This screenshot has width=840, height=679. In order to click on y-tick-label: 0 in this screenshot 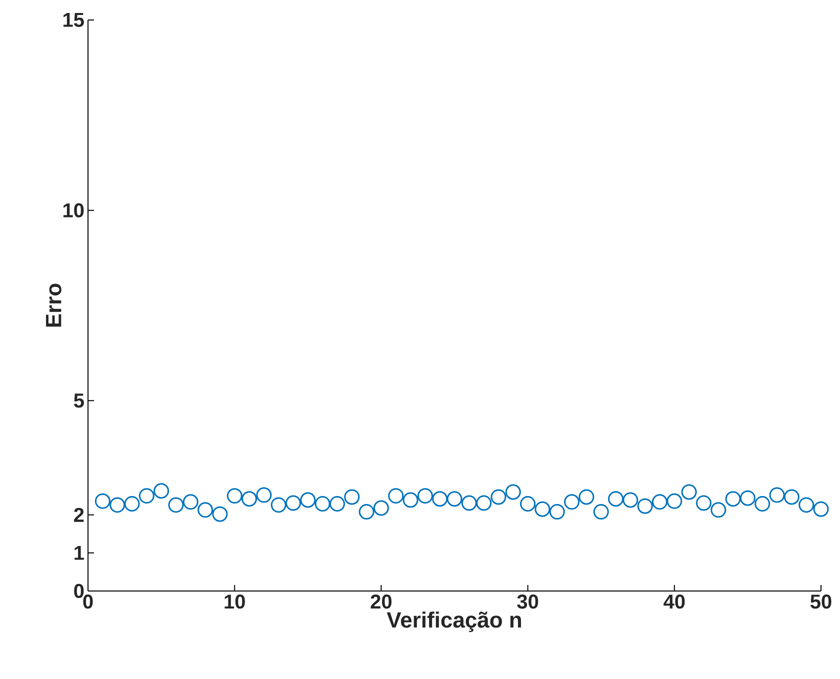, I will do `click(79, 591)`.